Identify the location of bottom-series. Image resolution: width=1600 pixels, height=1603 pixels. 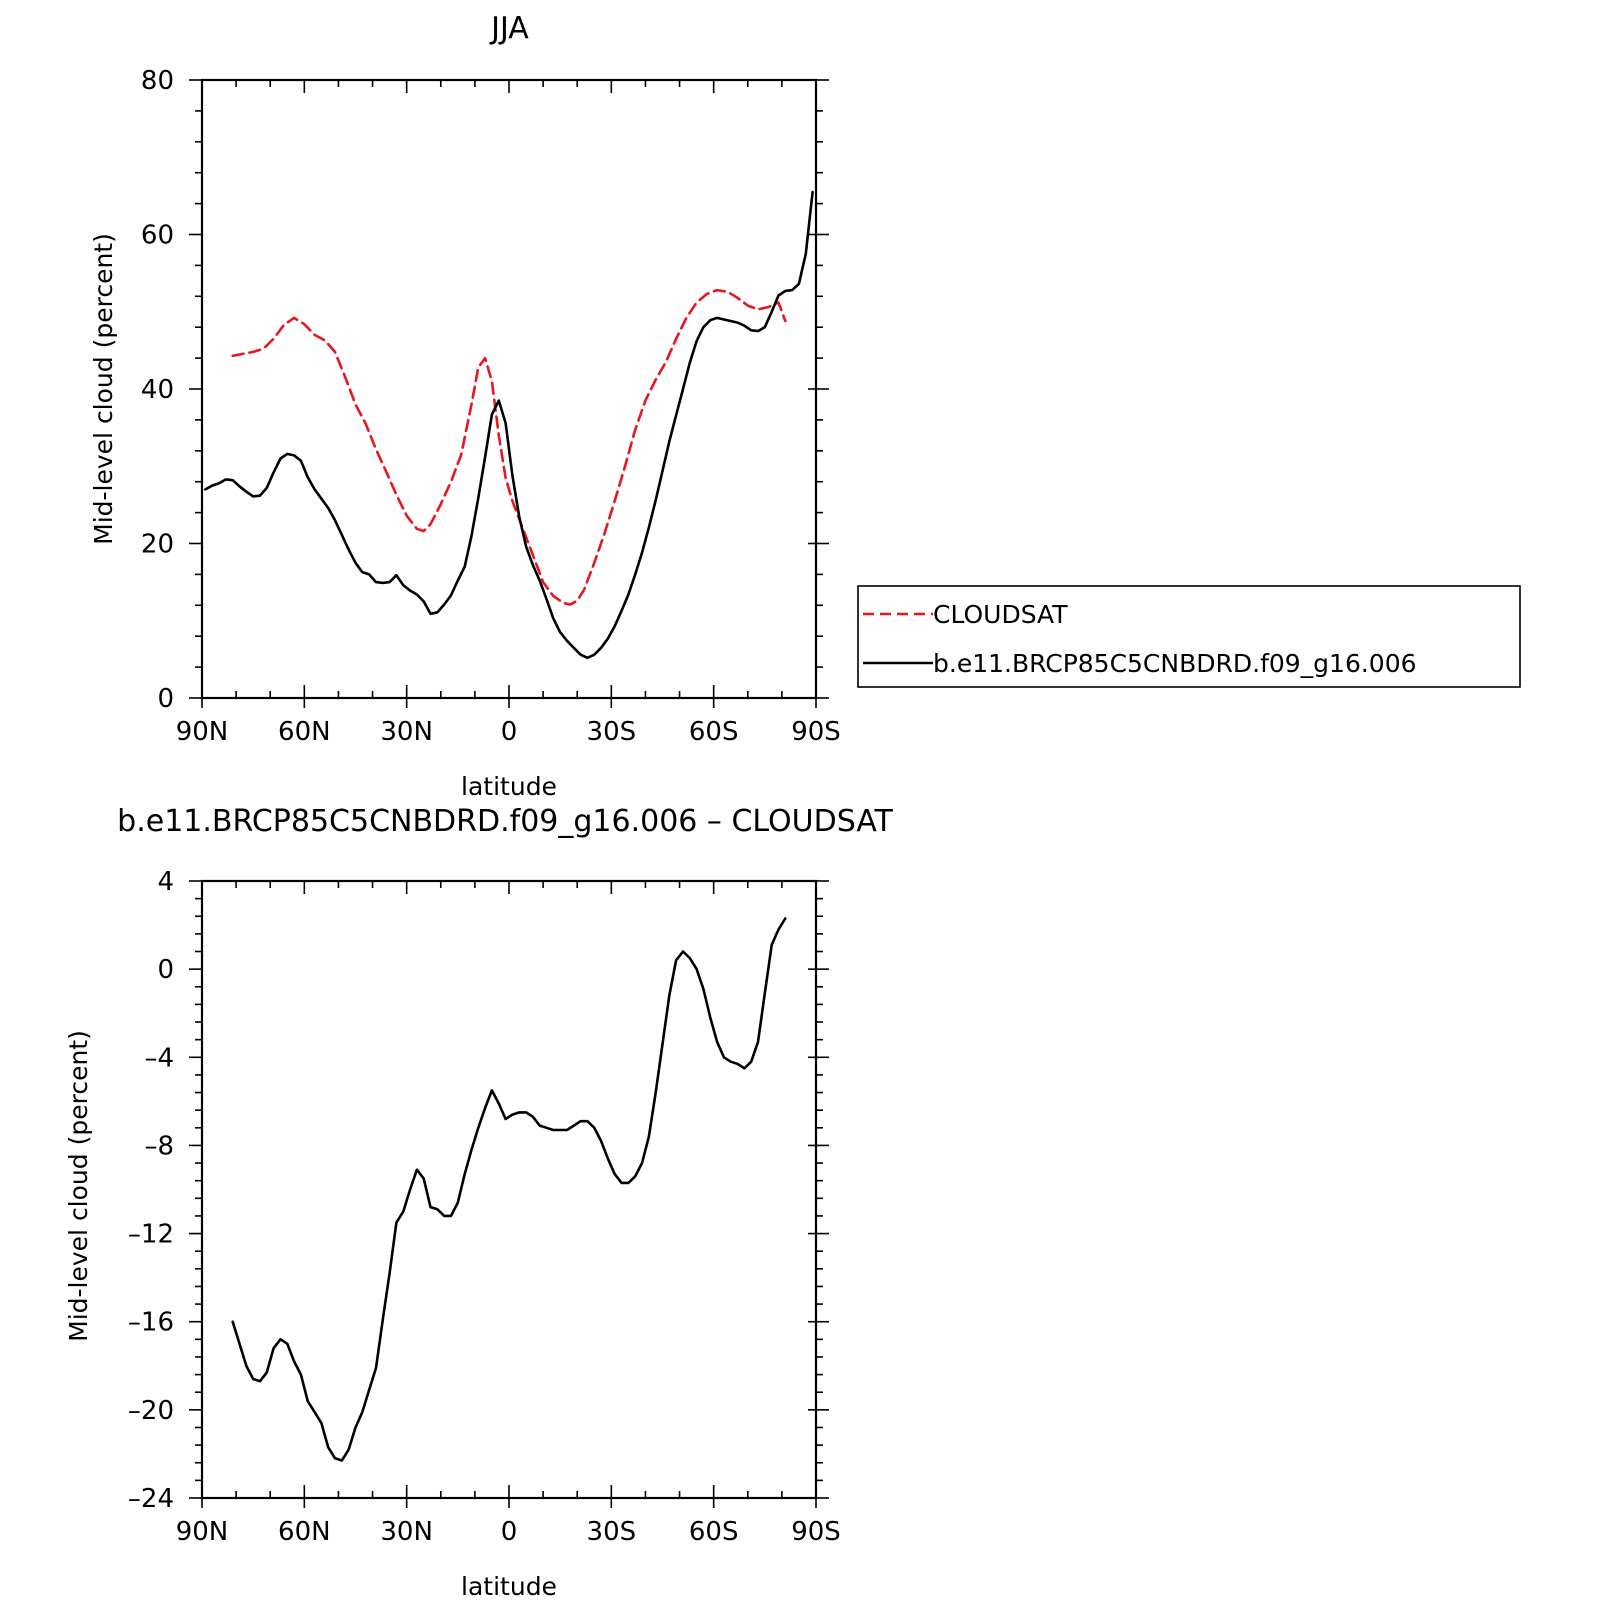
(509, 1189).